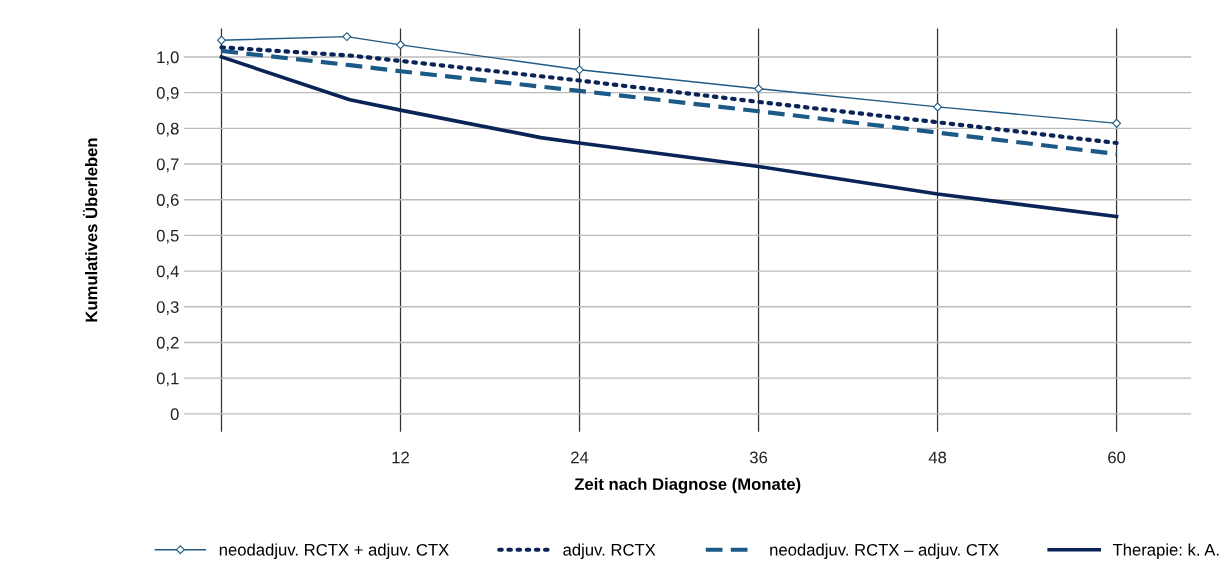  What do you see at coordinates (884, 551) in the screenshot?
I see `legend-label: neodadjuv. RCTX – adjuv. CTX` at bounding box center [884, 551].